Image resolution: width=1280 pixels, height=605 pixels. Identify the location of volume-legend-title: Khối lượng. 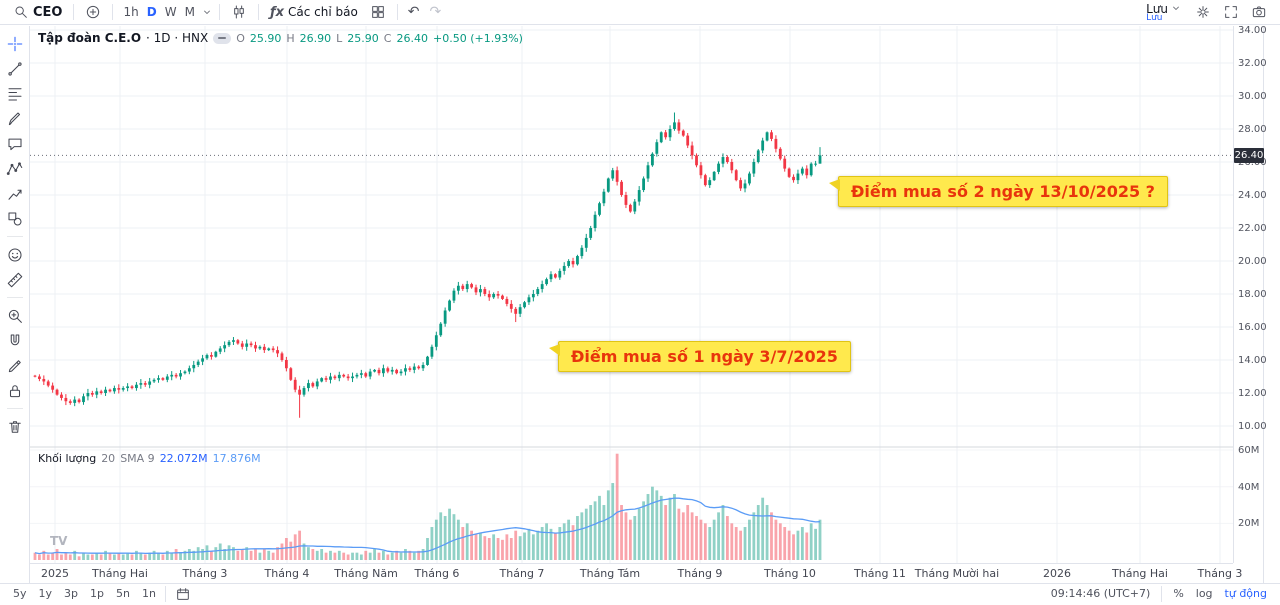
(67, 458).